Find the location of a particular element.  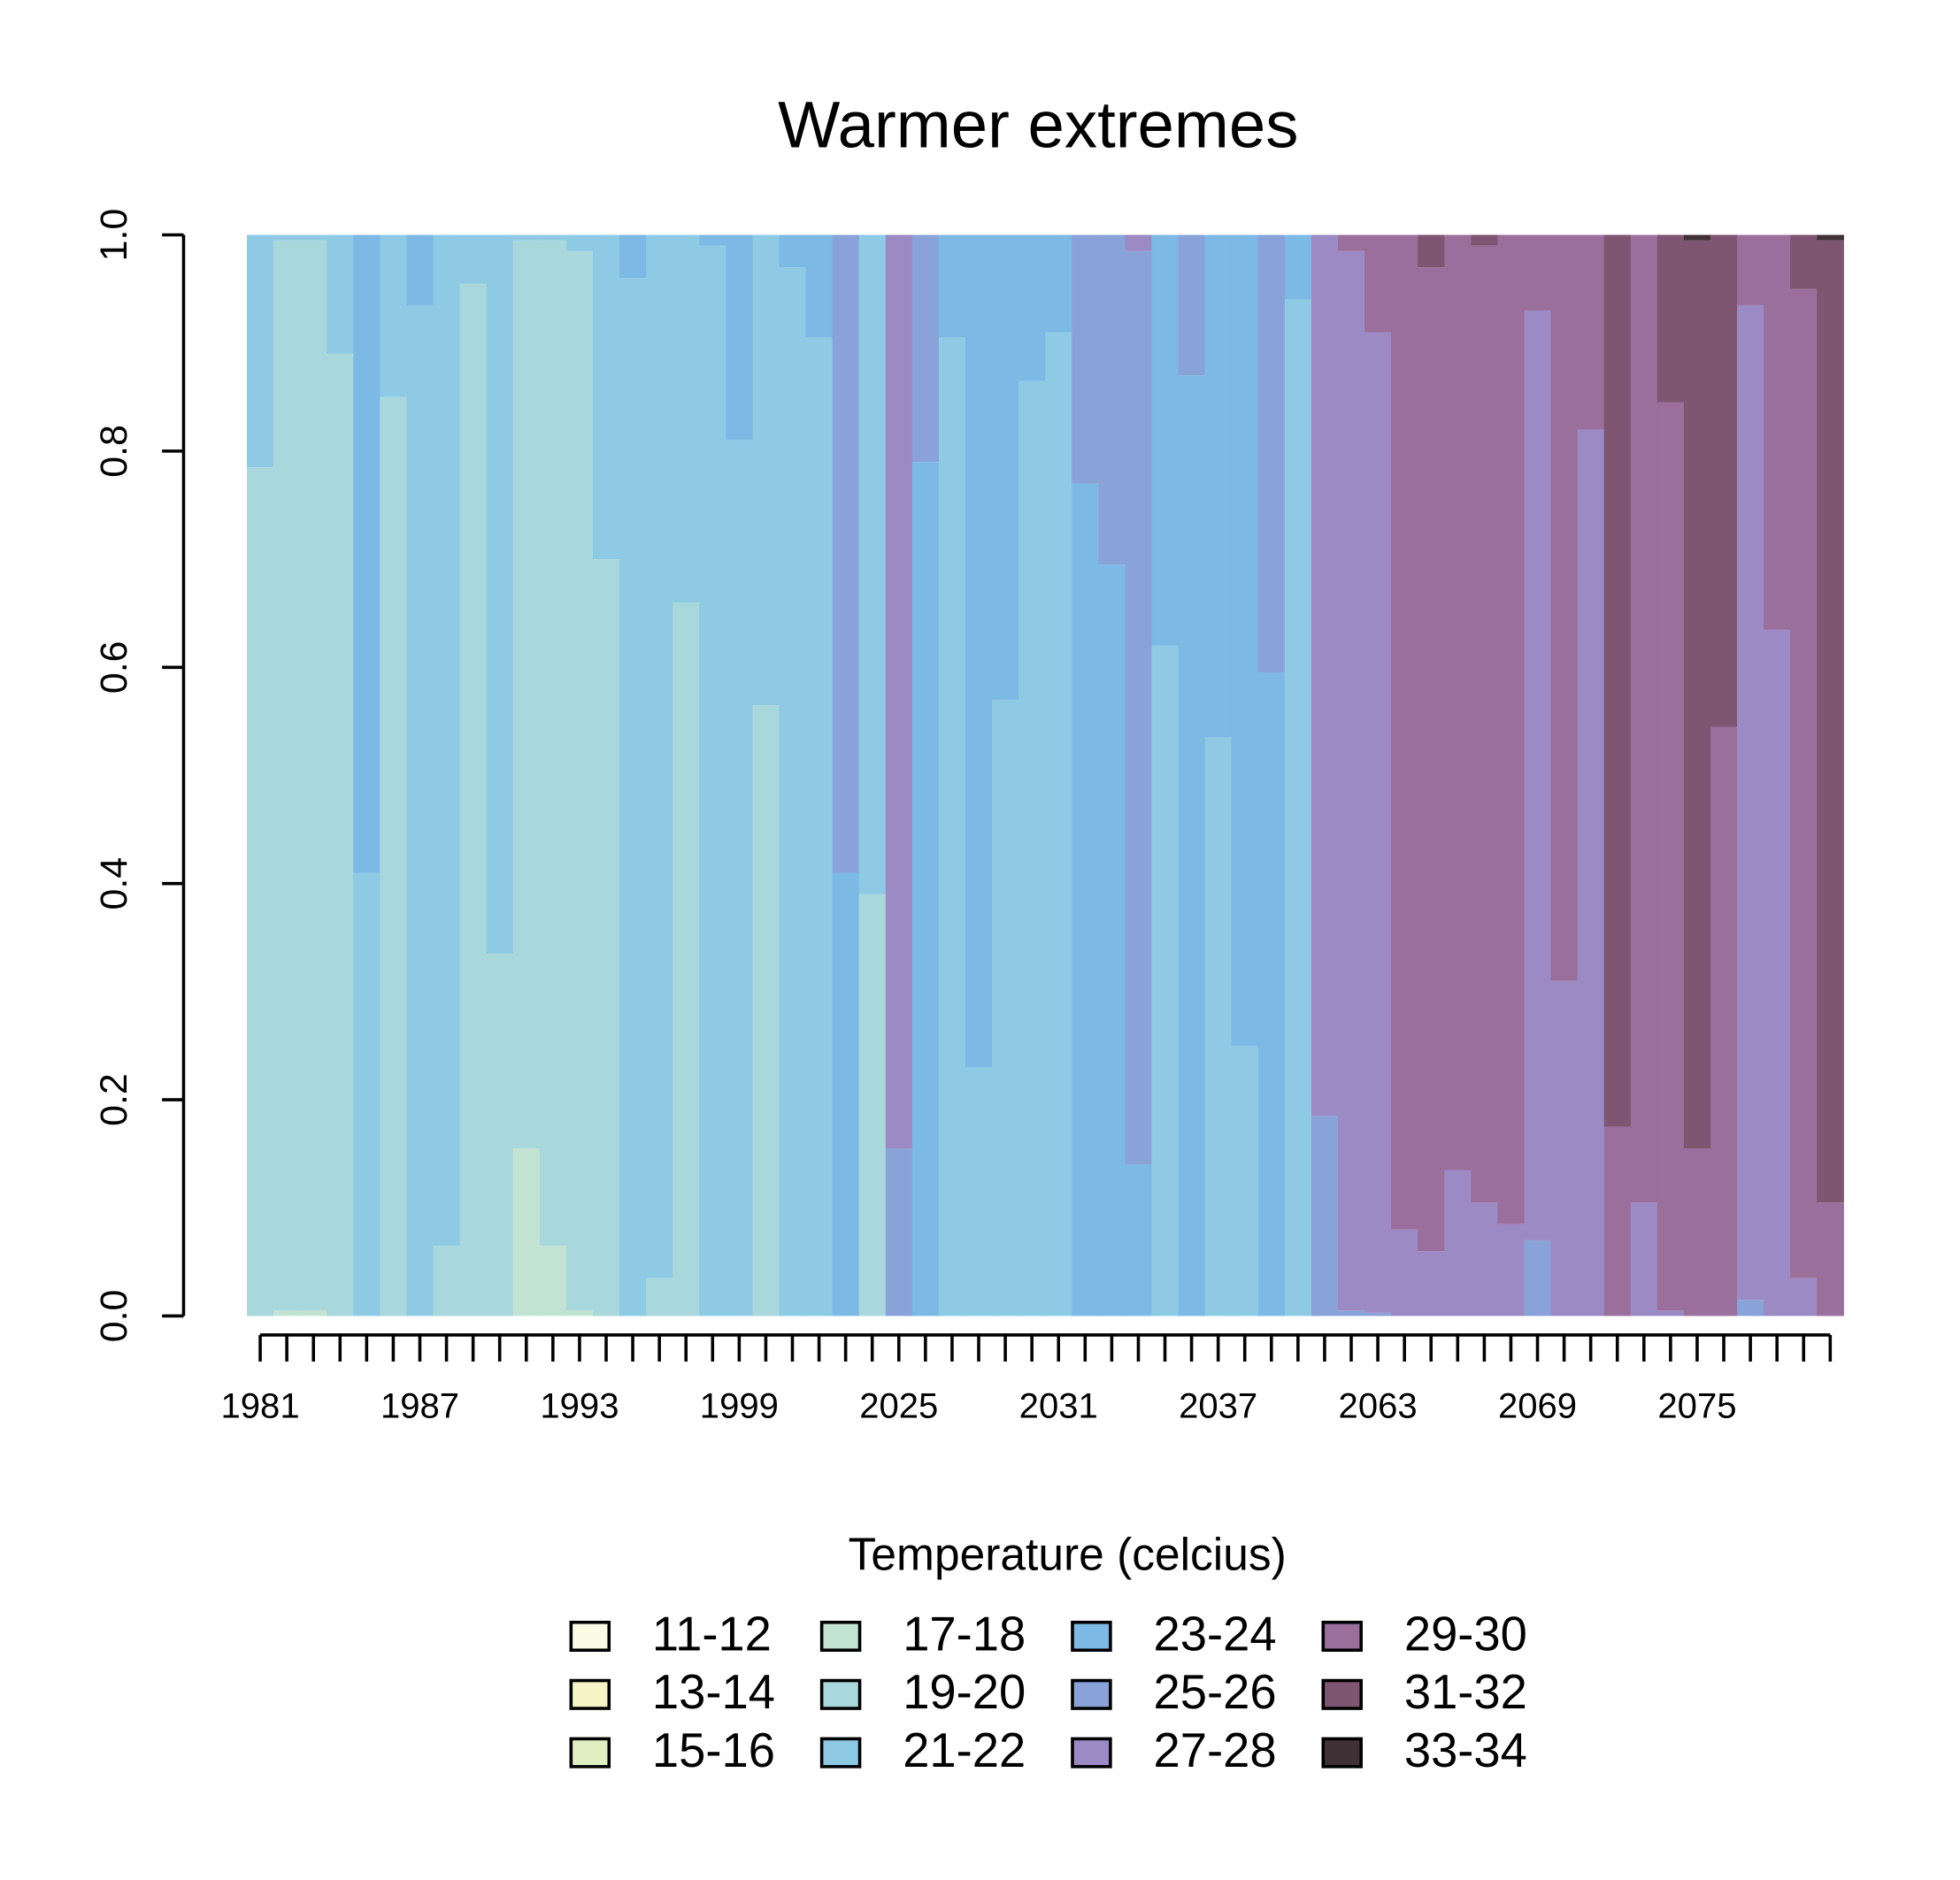

y-tick-label: 0.8 is located at coordinates (114, 451).